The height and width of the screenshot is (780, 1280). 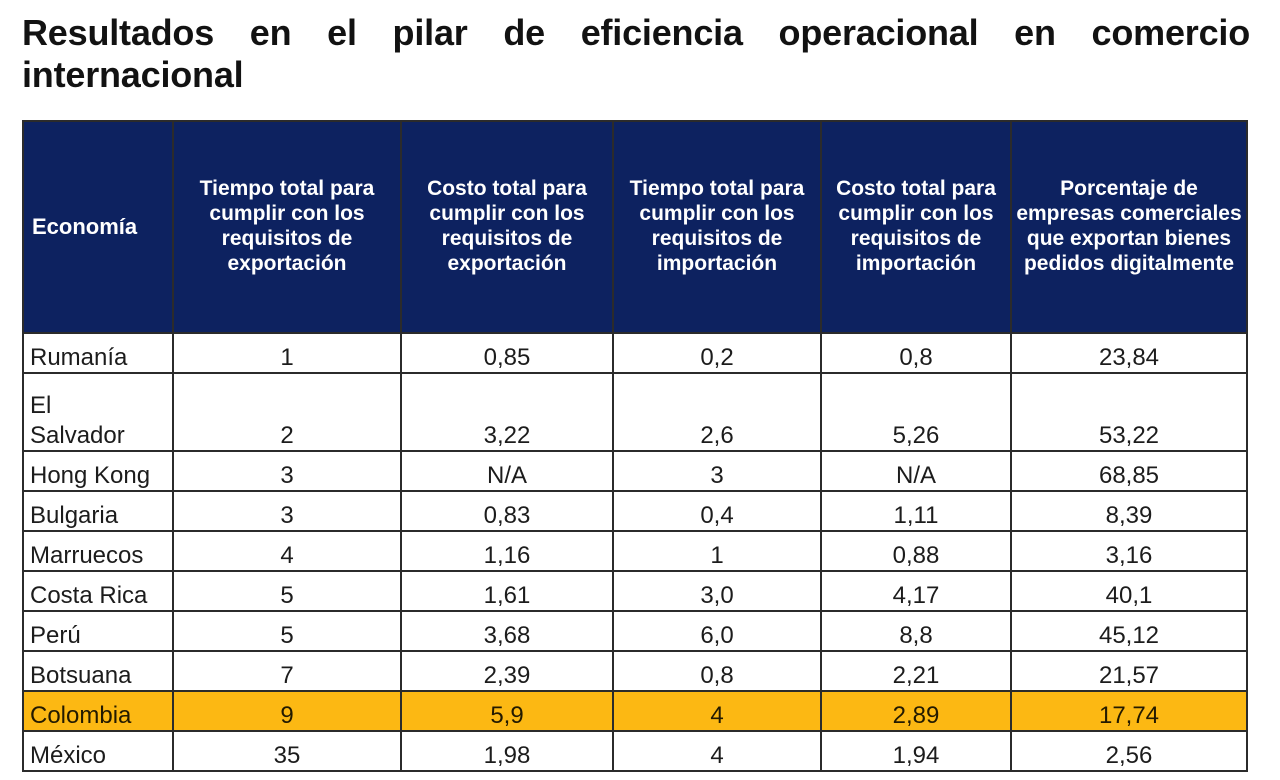 I want to click on cell-economia: Costa Rica, so click(x=98, y=591).